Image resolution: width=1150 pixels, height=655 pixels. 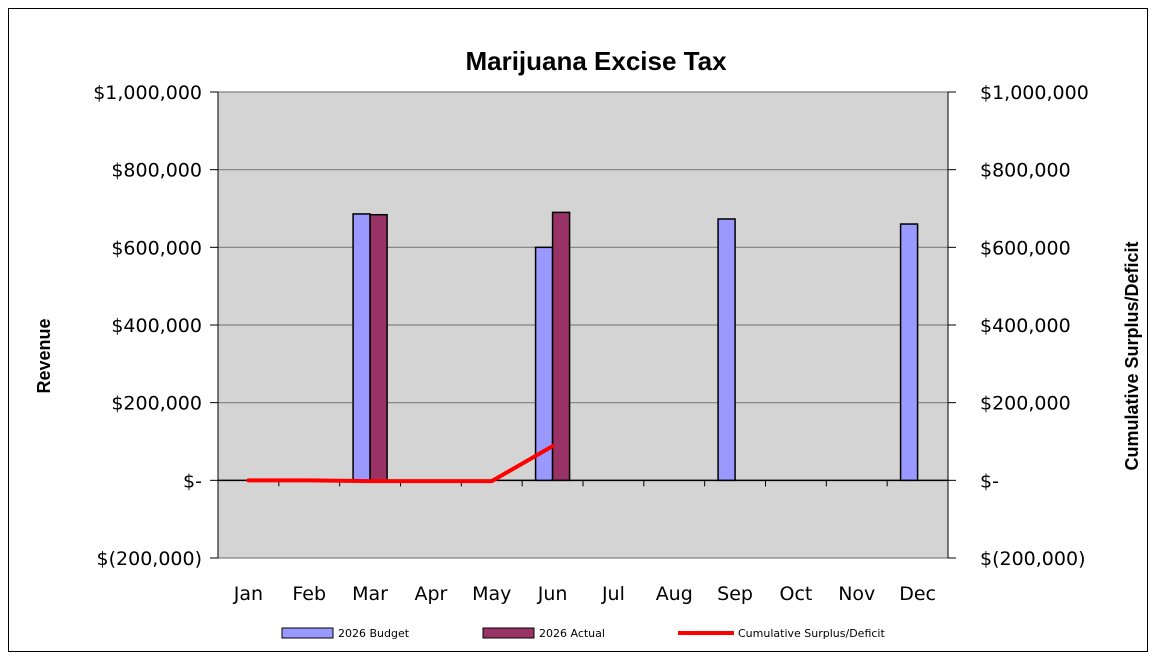 What do you see at coordinates (248, 594) in the screenshot?
I see `x-tick-label: Jan` at bounding box center [248, 594].